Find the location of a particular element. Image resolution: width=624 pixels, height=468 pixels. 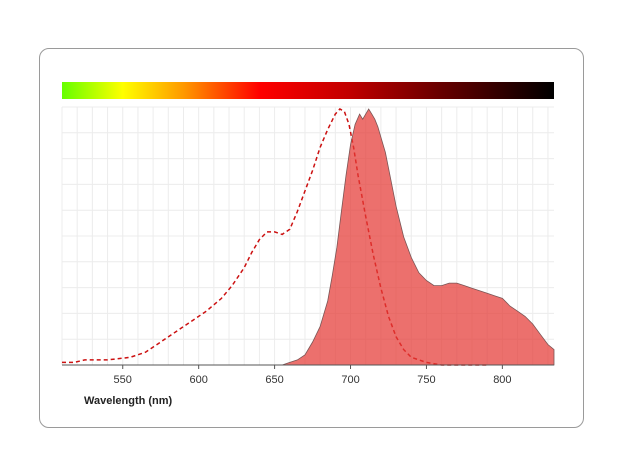

x-tick-label: 600 is located at coordinates (198, 380).